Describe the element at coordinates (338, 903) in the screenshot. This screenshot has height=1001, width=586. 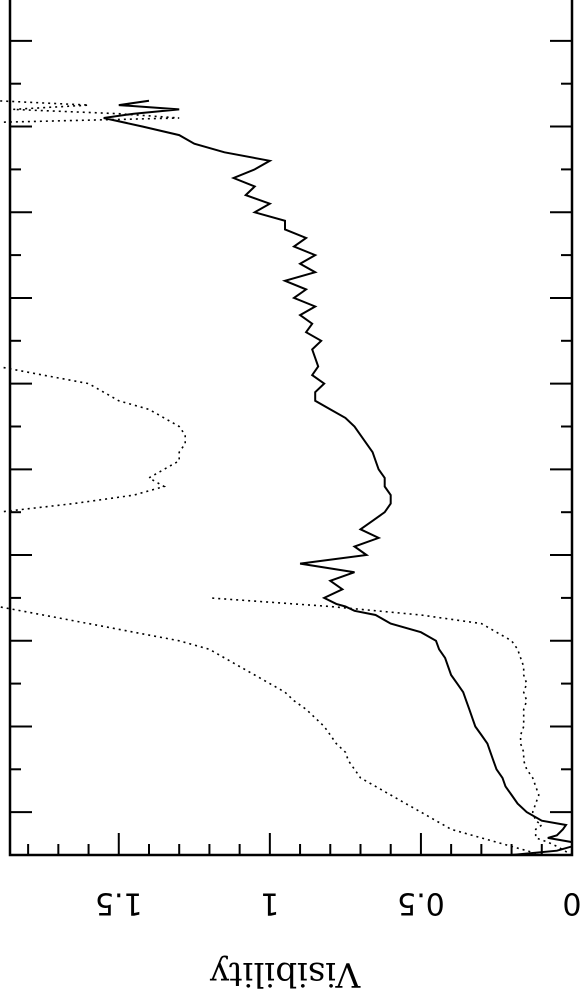
I see `y-tick-labels: 0 0.5 1 1.5` at that location.